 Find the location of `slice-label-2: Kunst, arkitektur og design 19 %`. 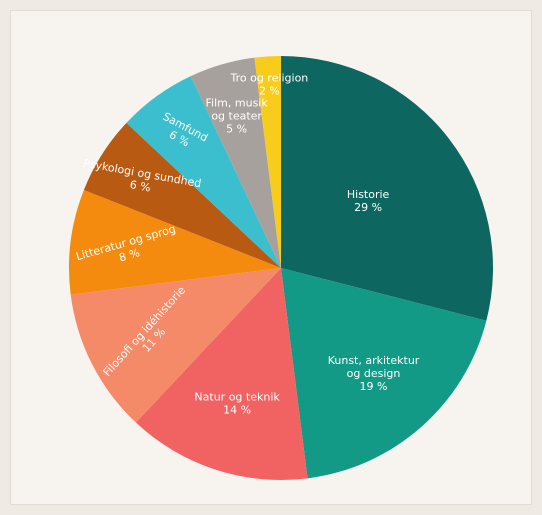

slice-label-2: Kunst, arkitektur og design 19 % is located at coordinates (374, 373).